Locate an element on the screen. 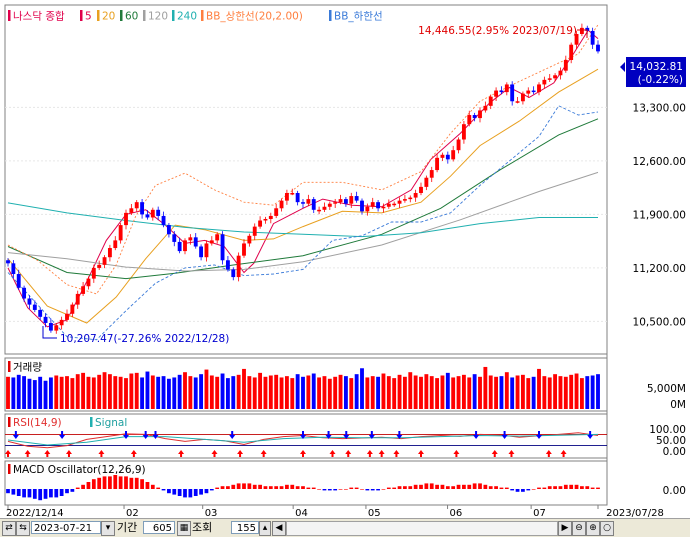 The image size is (690, 537). sell-signal-arrow is located at coordinates (504, 435).